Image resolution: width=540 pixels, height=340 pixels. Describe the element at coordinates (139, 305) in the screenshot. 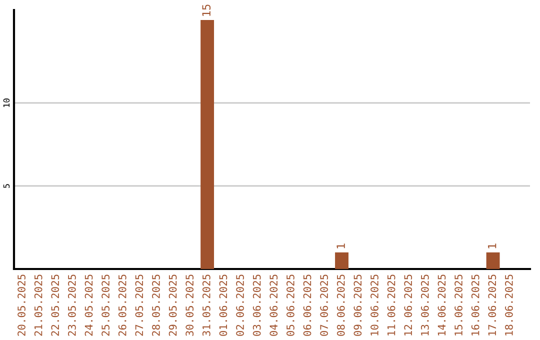

I see `x-tick-label: 27.05.2025` at that location.